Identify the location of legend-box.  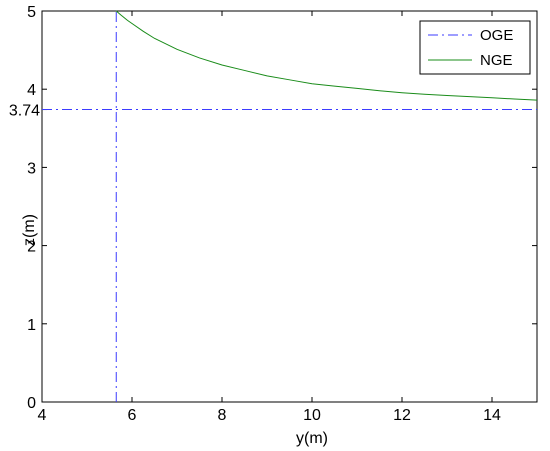
(475, 47).